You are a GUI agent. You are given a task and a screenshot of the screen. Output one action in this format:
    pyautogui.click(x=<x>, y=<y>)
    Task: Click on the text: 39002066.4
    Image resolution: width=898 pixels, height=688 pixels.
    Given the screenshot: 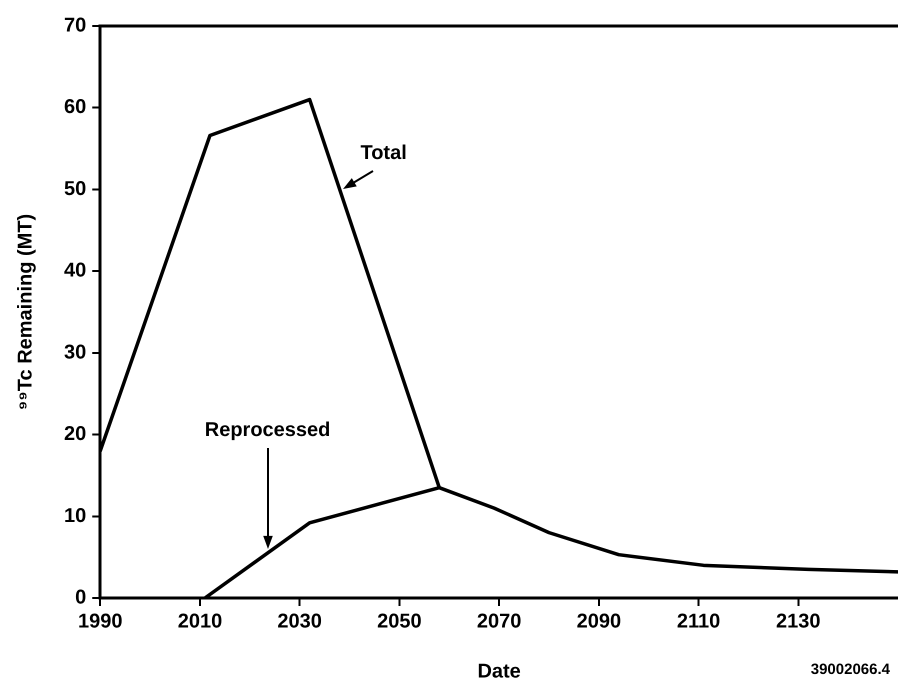 What is the action you would take?
    pyautogui.click(x=850, y=669)
    